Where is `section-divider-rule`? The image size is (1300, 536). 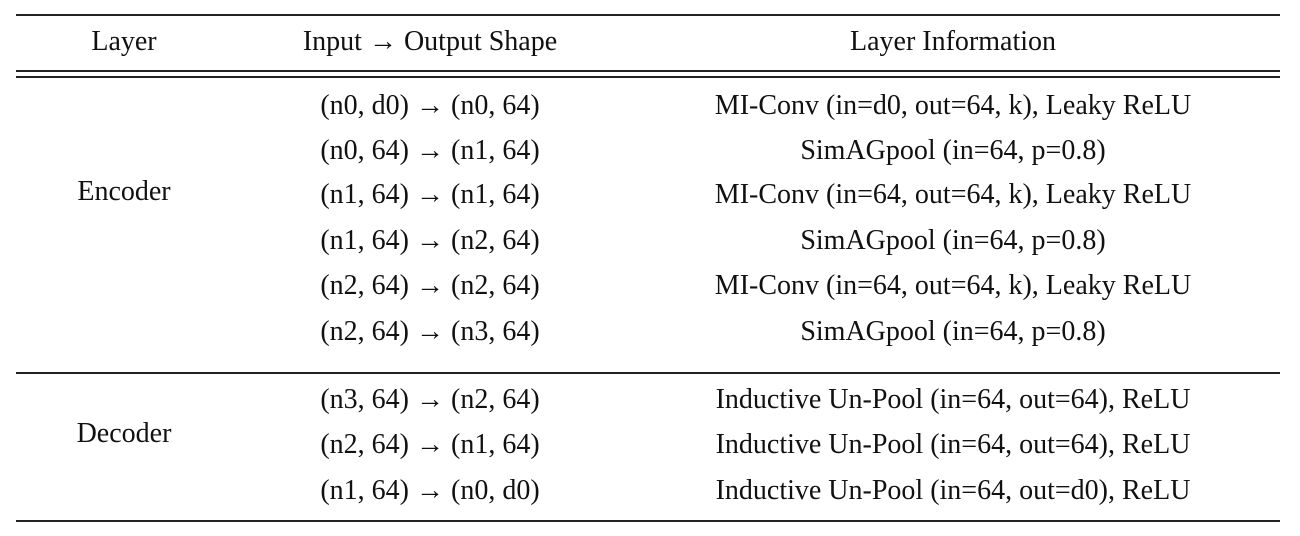
section-divider-rule is located at coordinates (648, 373).